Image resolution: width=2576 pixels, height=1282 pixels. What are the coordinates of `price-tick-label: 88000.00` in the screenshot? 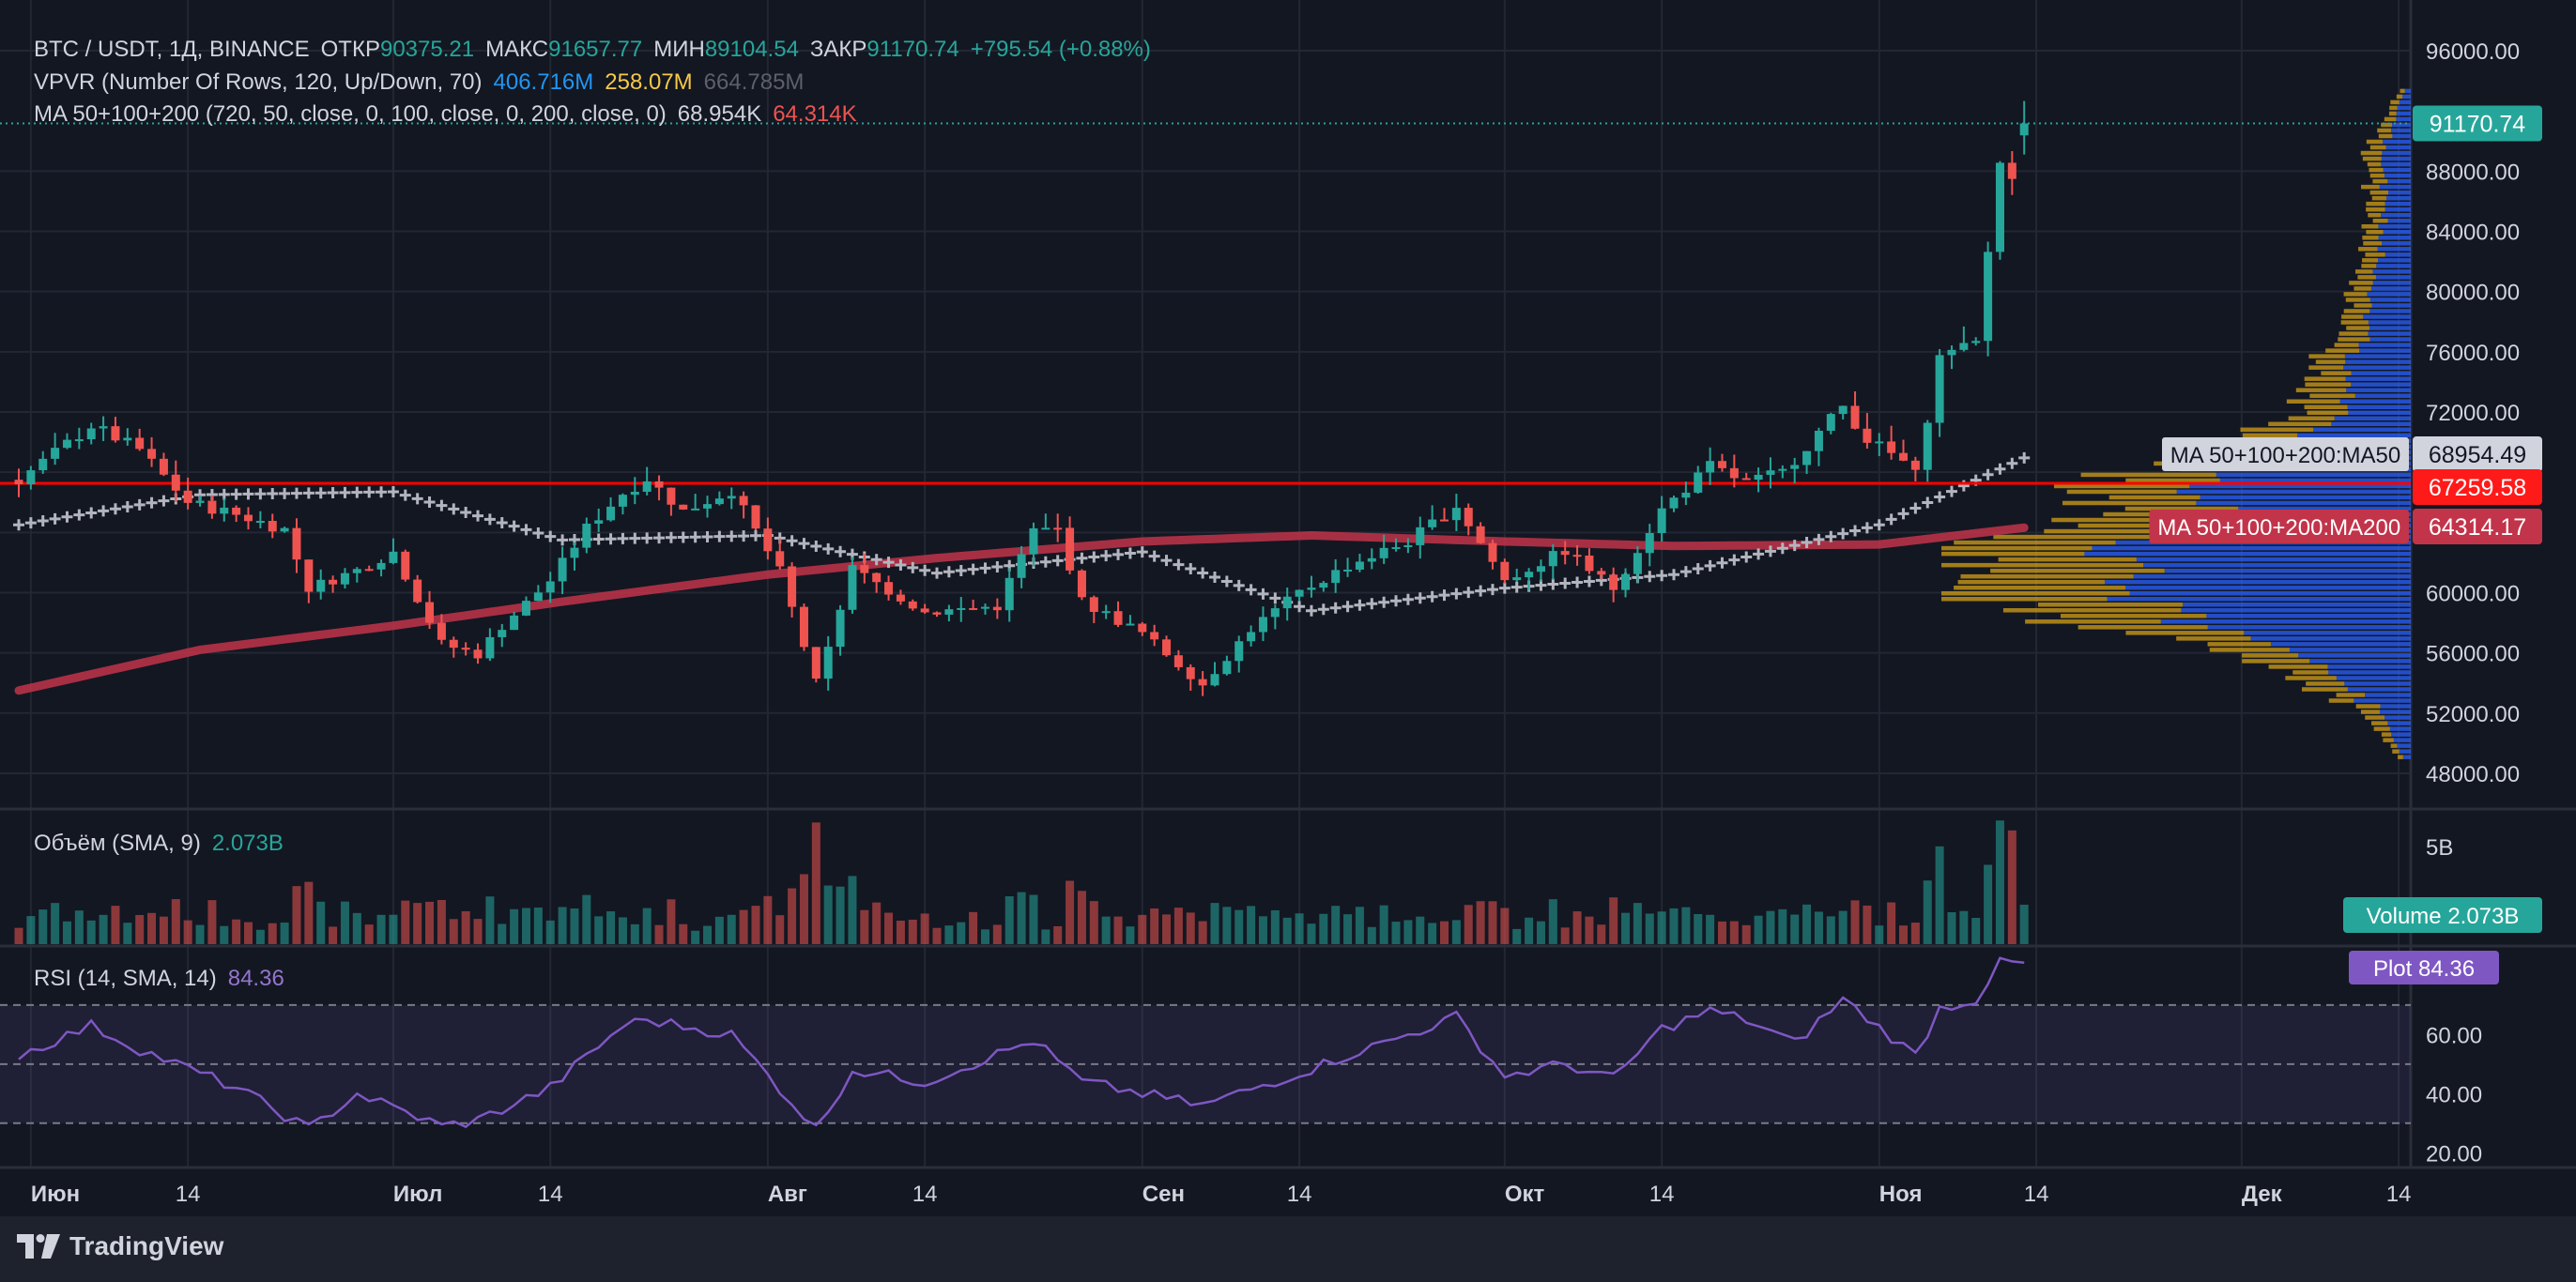 It's located at (2473, 173).